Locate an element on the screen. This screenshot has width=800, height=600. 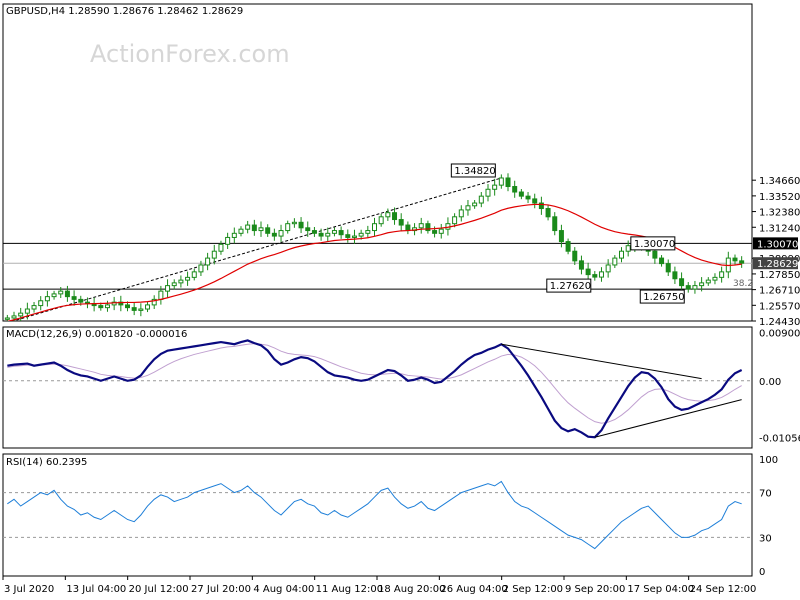
rsi-series is located at coordinates (377, 515).